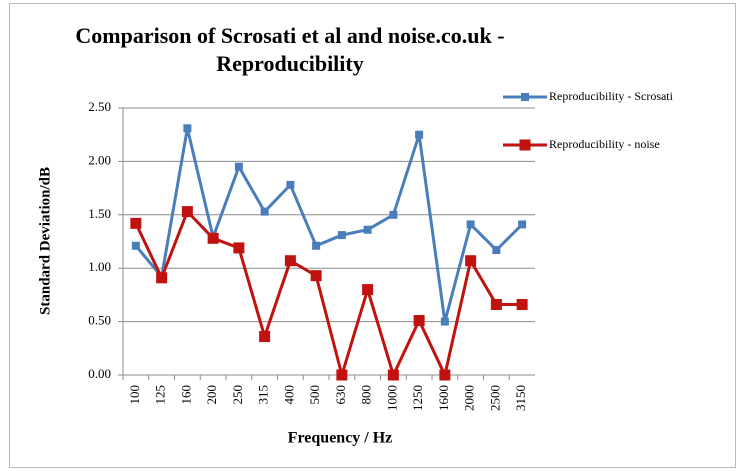 This screenshot has height=471, width=745. I want to click on x-tick-label: 1600, so click(443, 398).